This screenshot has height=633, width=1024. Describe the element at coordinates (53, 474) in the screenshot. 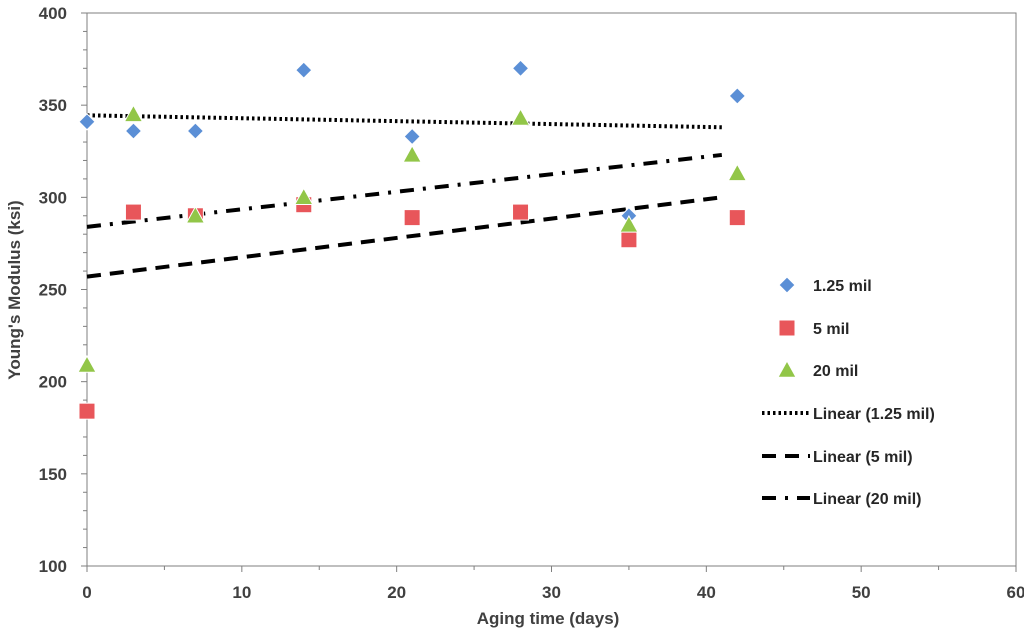

I see `y-tick-label: 150` at that location.